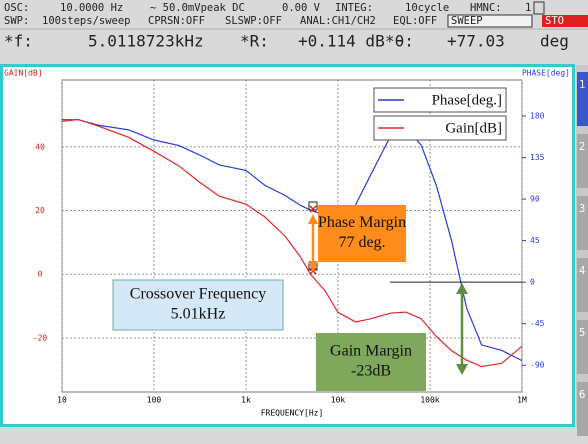 The height and width of the screenshot is (444, 588). What do you see at coordinates (154, 400) in the screenshot?
I see `x-tick-label: 100` at bounding box center [154, 400].